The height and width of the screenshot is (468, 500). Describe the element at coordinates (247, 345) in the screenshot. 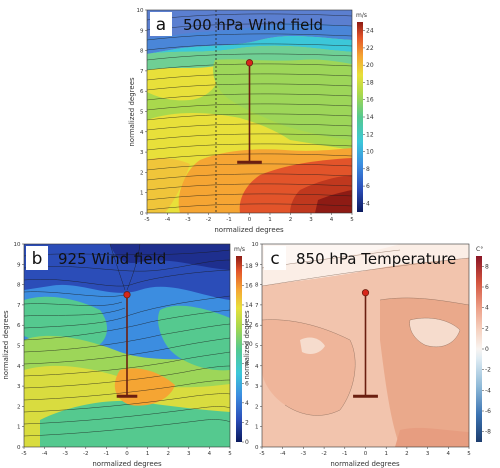

I see `panel-c-ylabel: normalized degrees` at that location.